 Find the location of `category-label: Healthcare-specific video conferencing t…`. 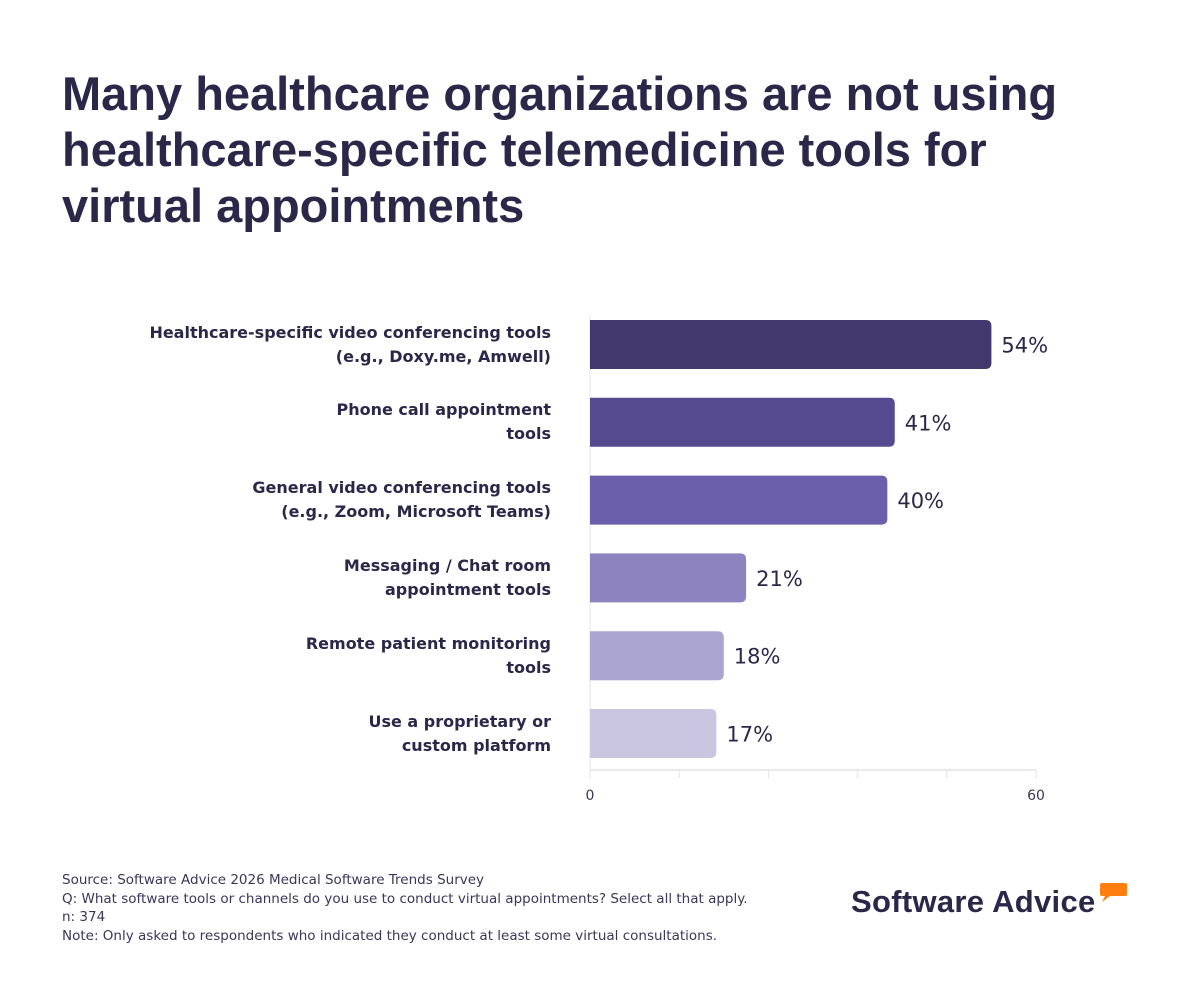

category-label: Healthcare-specific video conferencing t… is located at coordinates (331, 345).